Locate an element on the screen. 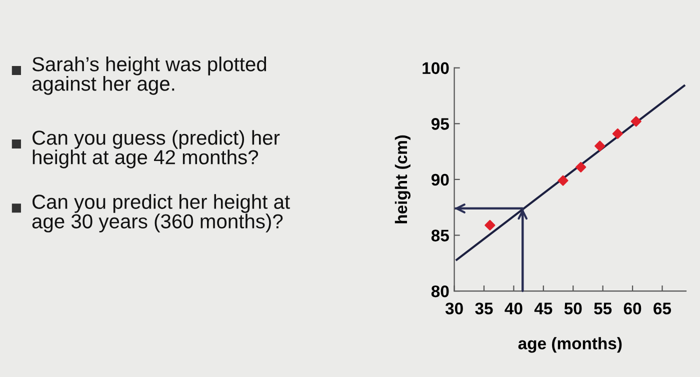 The width and height of the screenshot is (700, 377). y-tick-label: 85 is located at coordinates (440, 236).